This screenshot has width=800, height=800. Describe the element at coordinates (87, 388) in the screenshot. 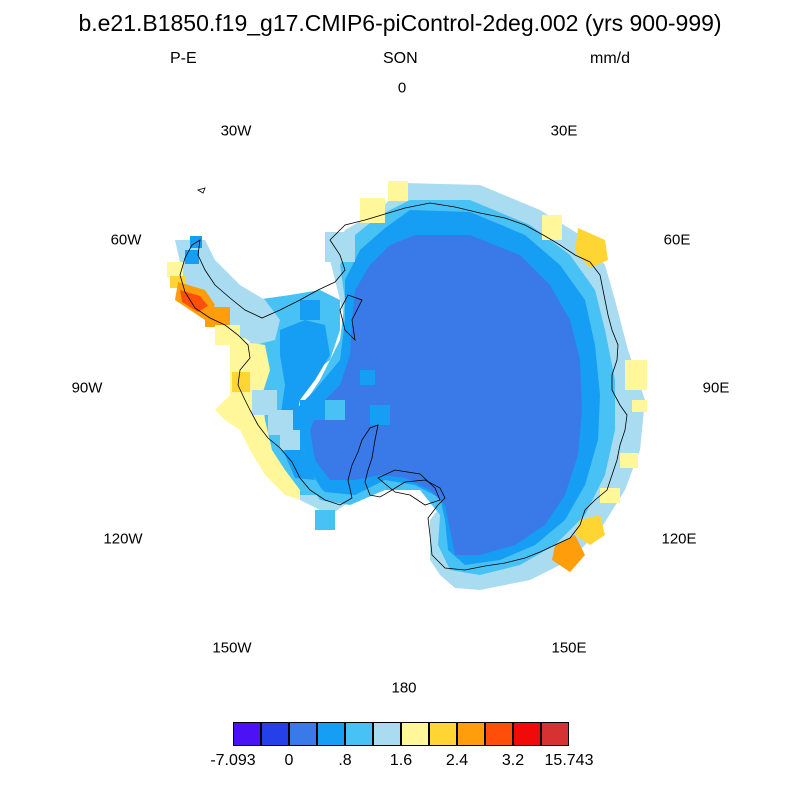

I see `lon-label-90w: 90W` at that location.